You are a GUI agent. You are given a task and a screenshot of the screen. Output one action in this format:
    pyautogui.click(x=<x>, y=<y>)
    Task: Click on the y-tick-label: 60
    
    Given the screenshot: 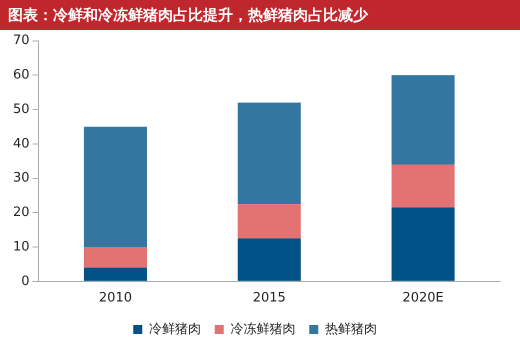 What is the action you would take?
    pyautogui.click(x=21, y=75)
    